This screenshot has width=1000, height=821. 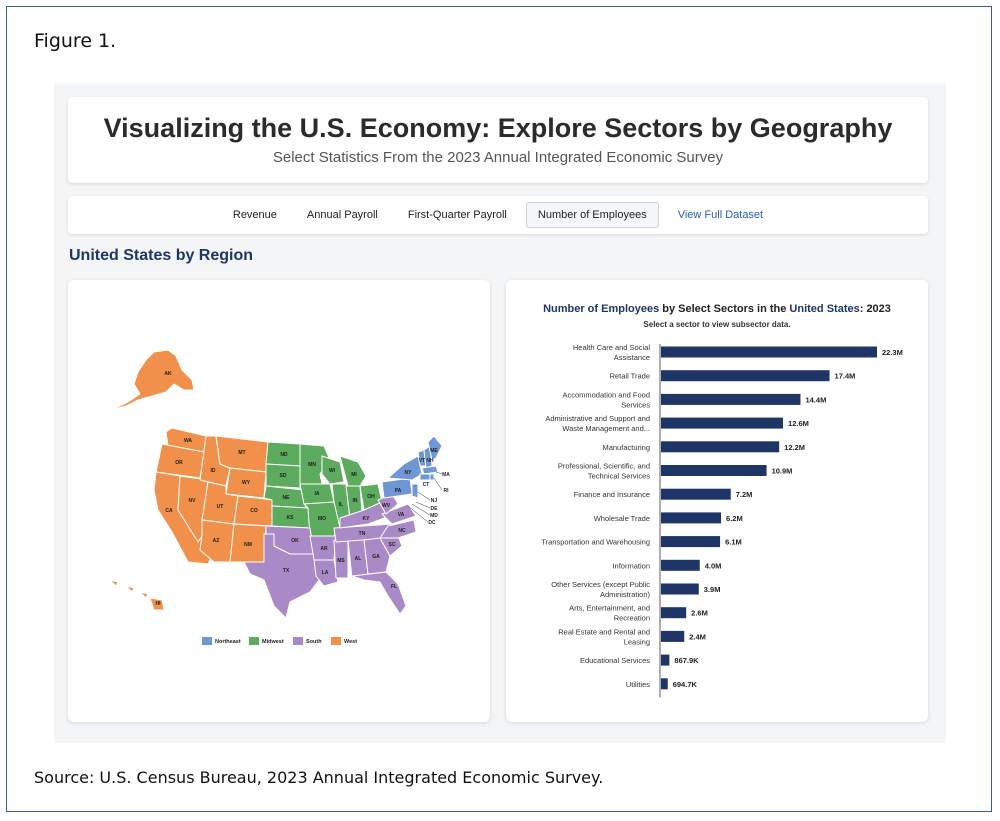 I want to click on state-label: OK, so click(x=295, y=541).